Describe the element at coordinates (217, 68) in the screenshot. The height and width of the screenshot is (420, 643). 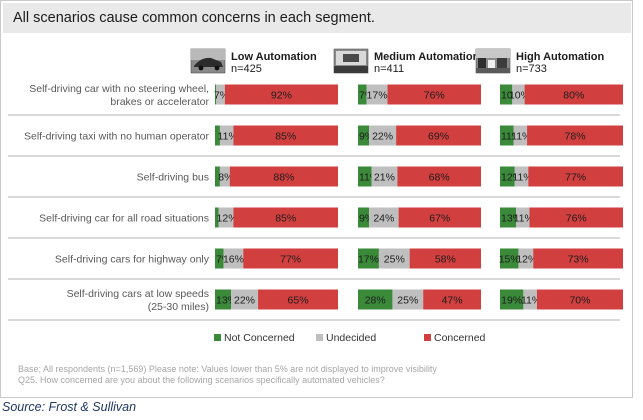
I see `icon-wheel` at that location.